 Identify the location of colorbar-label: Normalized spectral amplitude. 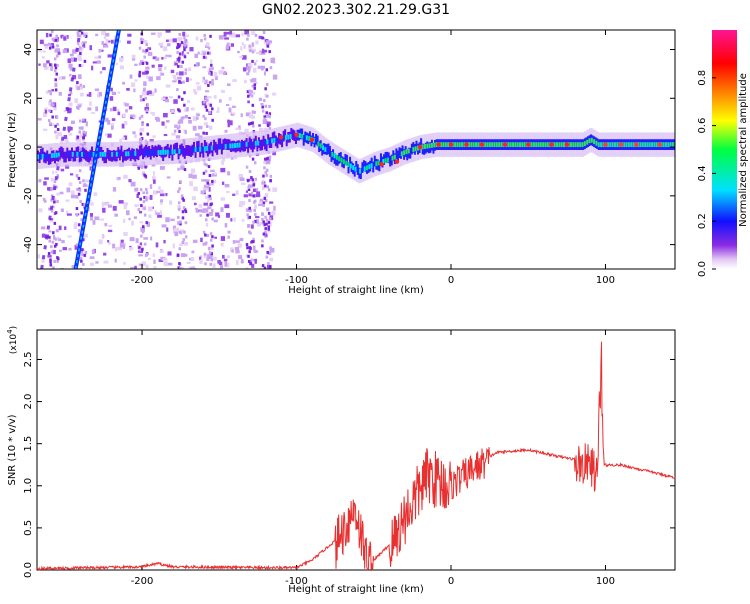
(743, 150).